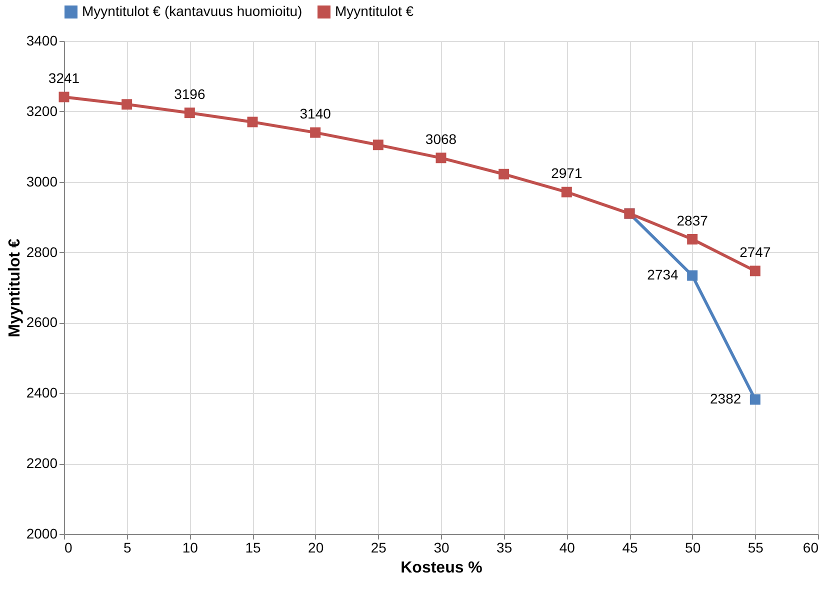  Describe the element at coordinates (42, 392) in the screenshot. I see `y-tick-label: 2400` at that location.